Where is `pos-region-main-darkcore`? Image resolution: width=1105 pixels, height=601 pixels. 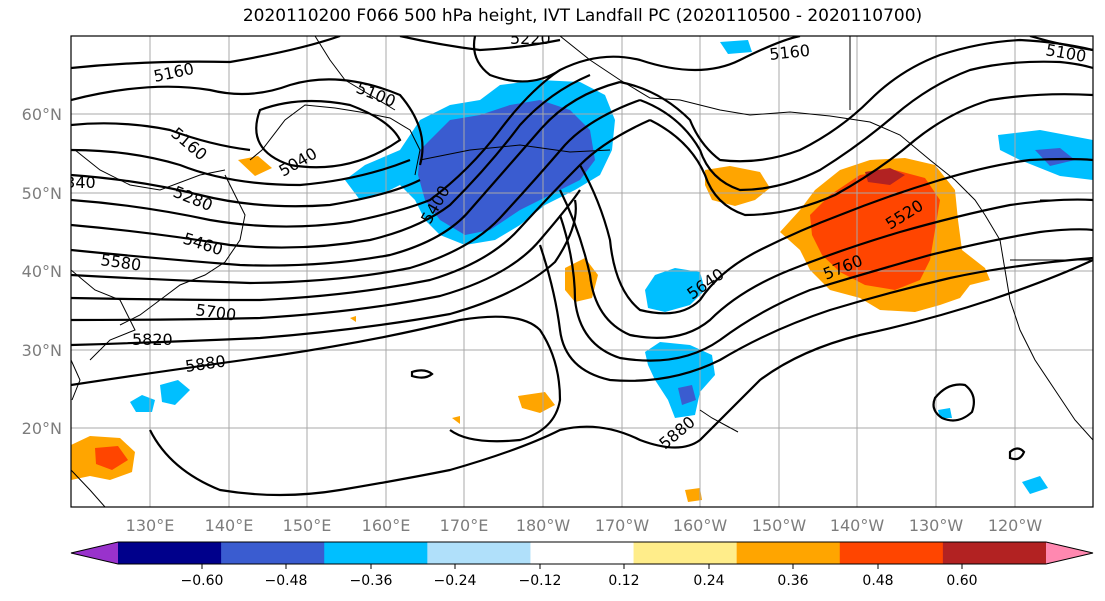 pos-region-main-darkcore is located at coordinates (885, 176).